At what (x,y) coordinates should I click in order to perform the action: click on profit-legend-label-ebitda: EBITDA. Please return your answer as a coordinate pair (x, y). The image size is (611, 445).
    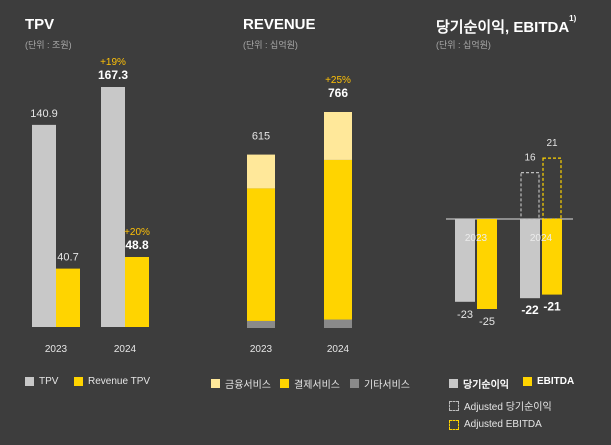
    Looking at the image, I should click on (556, 381).